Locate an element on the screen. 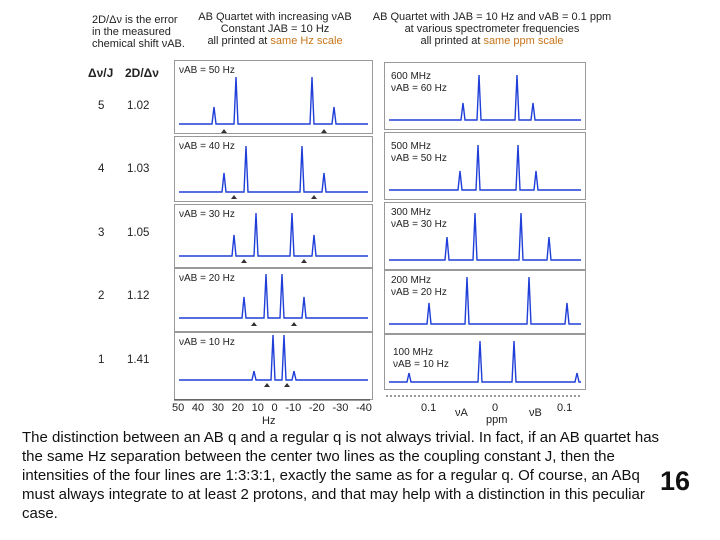 This screenshot has width=720, height=540. ppm-spectrum-panel: 100 MHz νAB = 10 Hz is located at coordinates (485, 362).